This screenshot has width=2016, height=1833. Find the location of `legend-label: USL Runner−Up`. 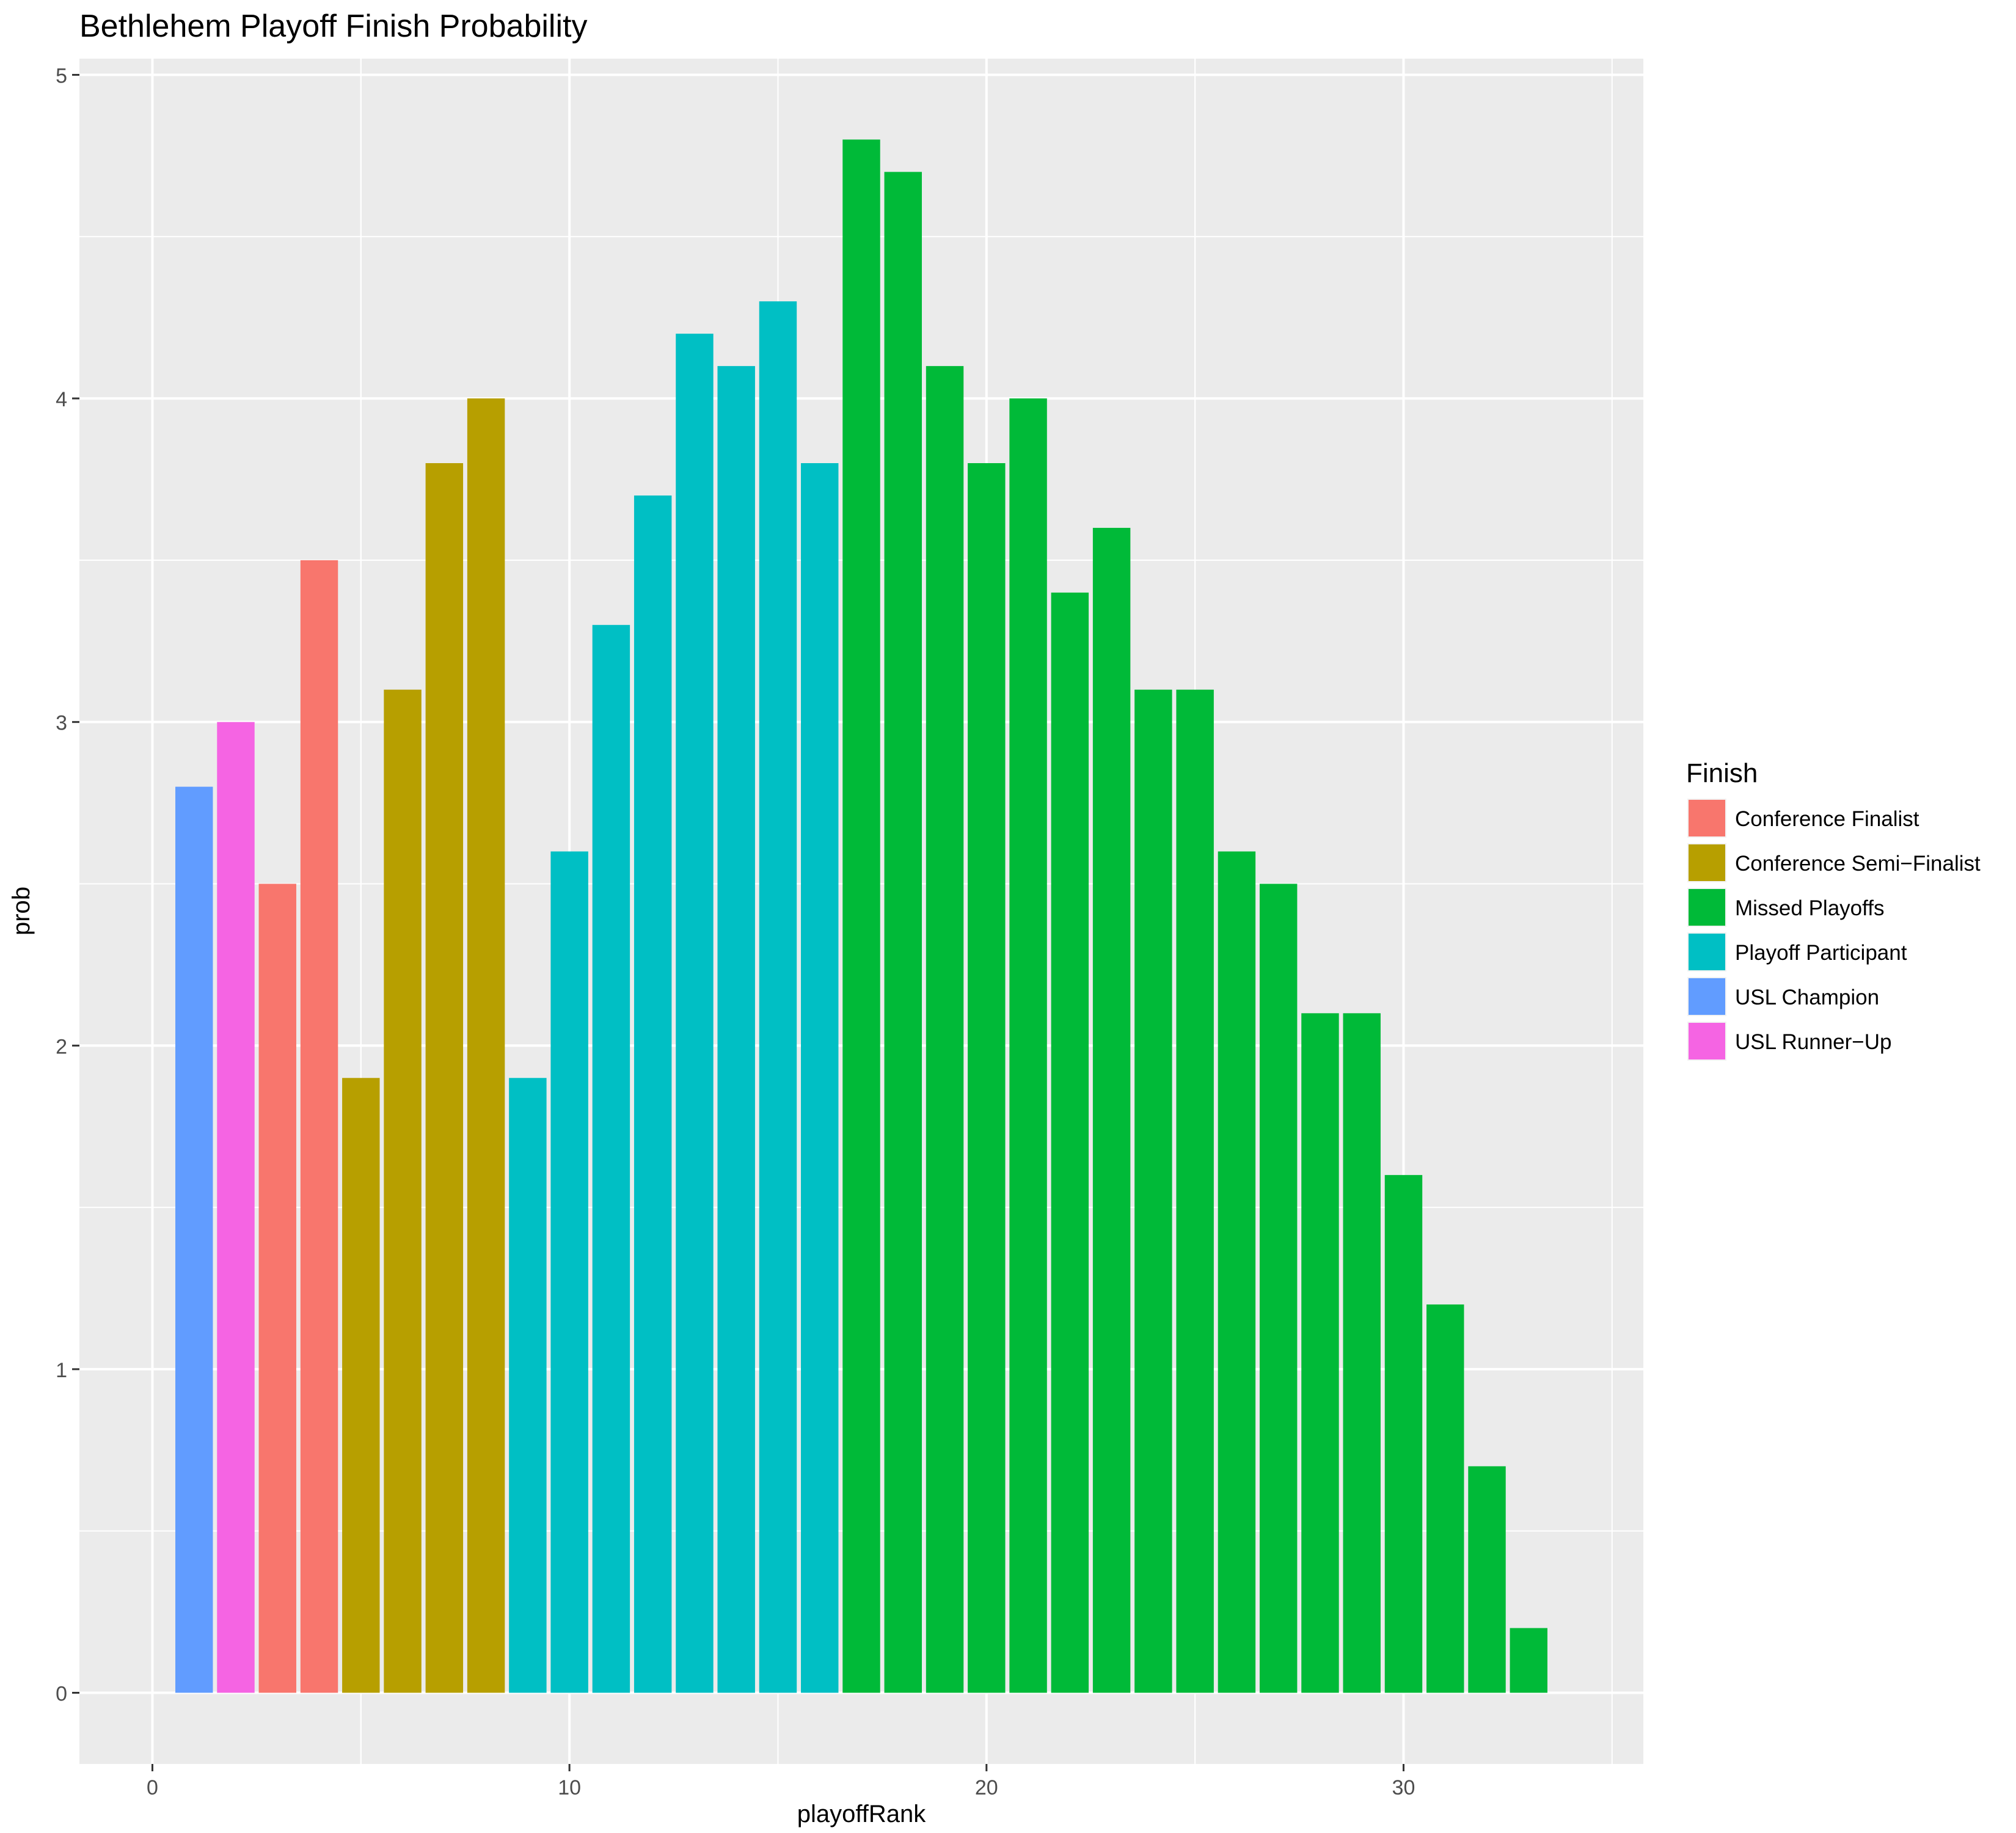

legend-label: USL Runner−Up is located at coordinates (1813, 1042).